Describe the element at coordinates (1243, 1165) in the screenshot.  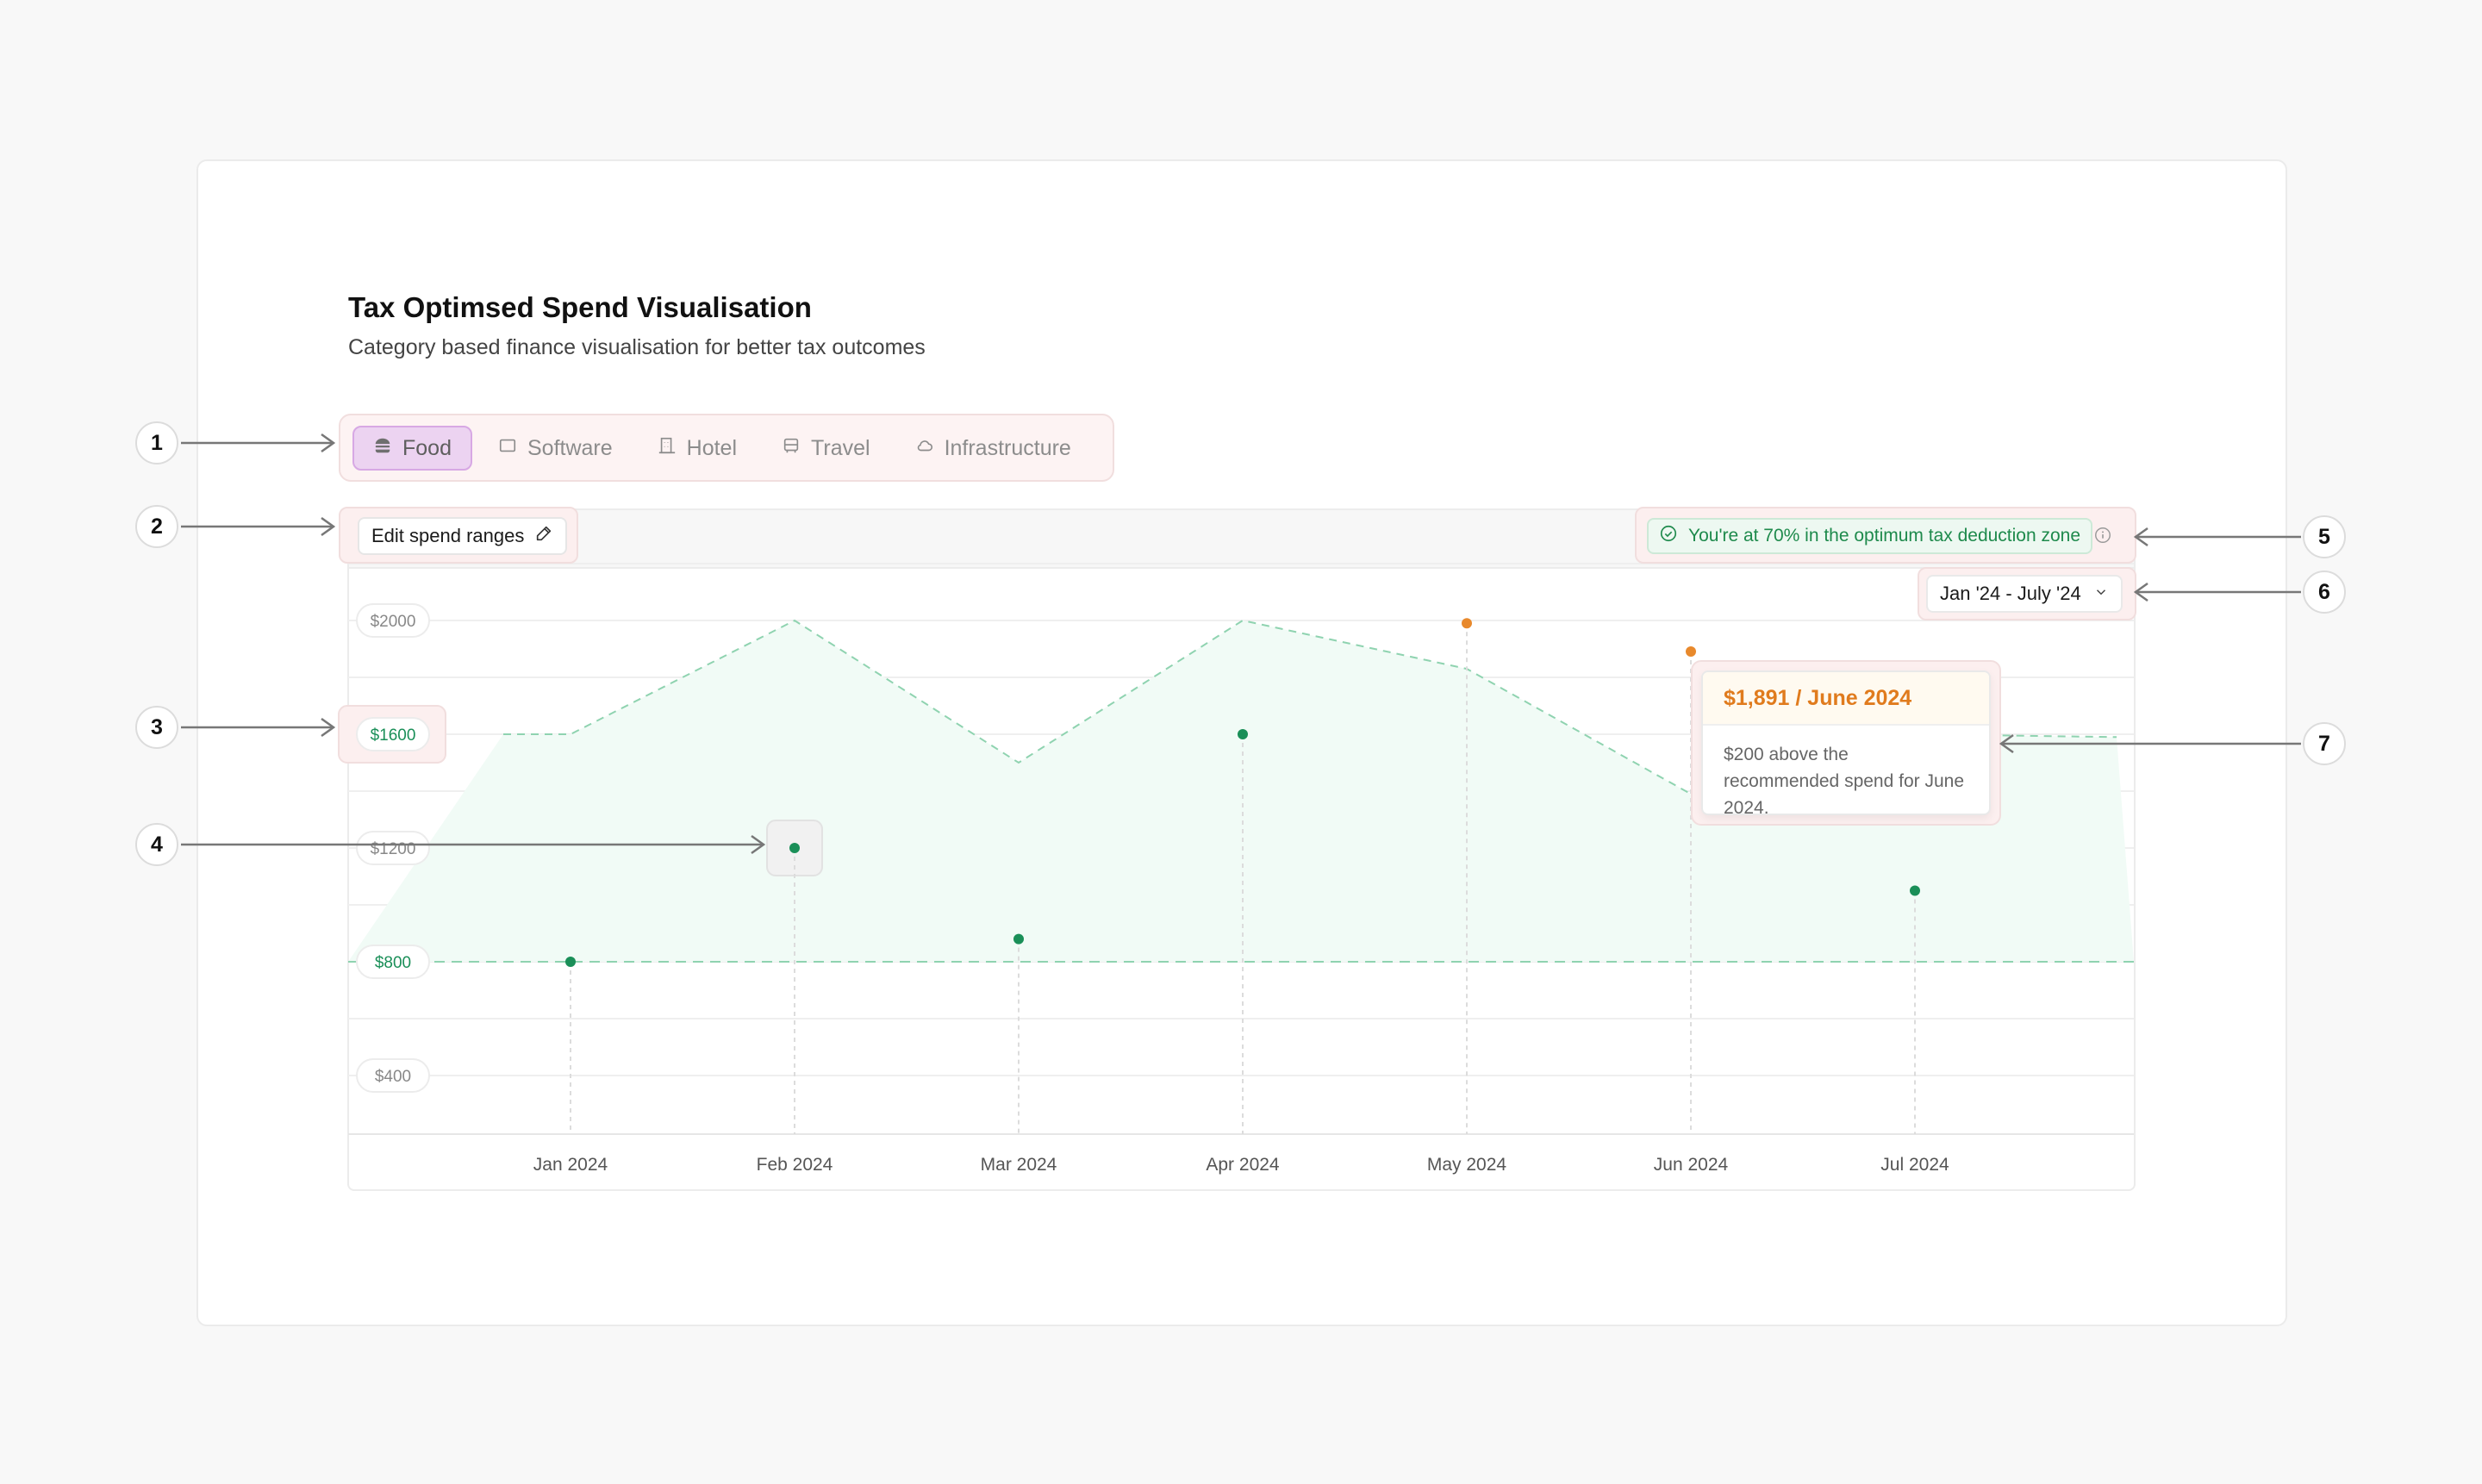
I see `x-tick-label: Apr 2024` at that location.